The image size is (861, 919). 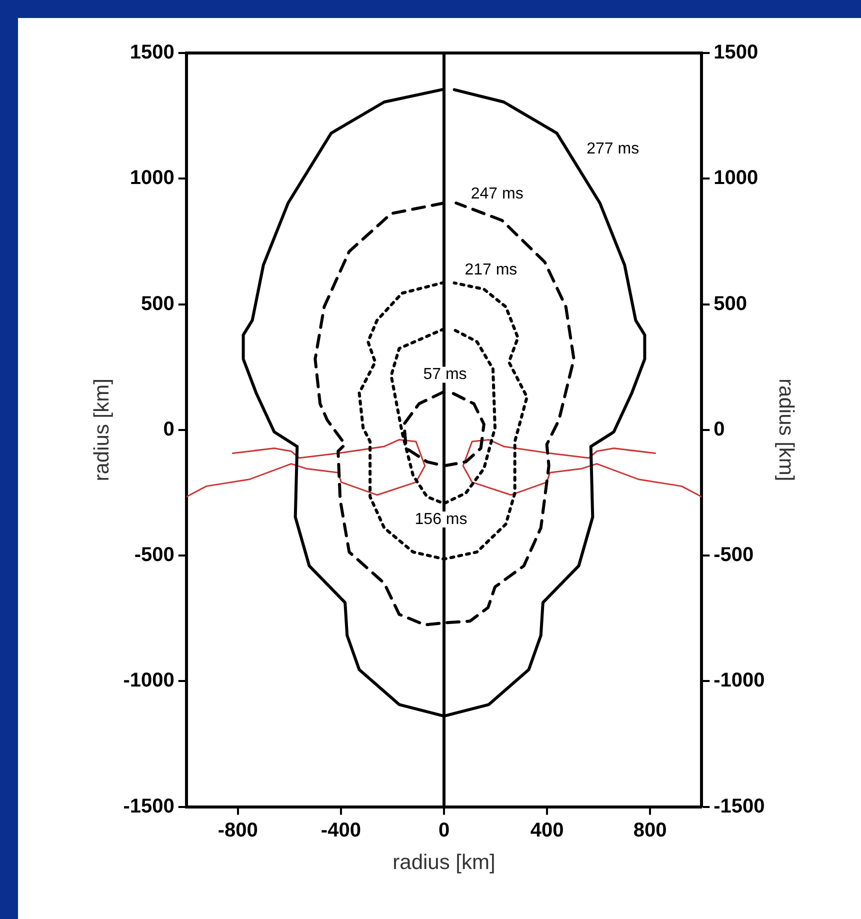 What do you see at coordinates (102, 430) in the screenshot?
I see `y-axis-title: radius [km]` at bounding box center [102, 430].